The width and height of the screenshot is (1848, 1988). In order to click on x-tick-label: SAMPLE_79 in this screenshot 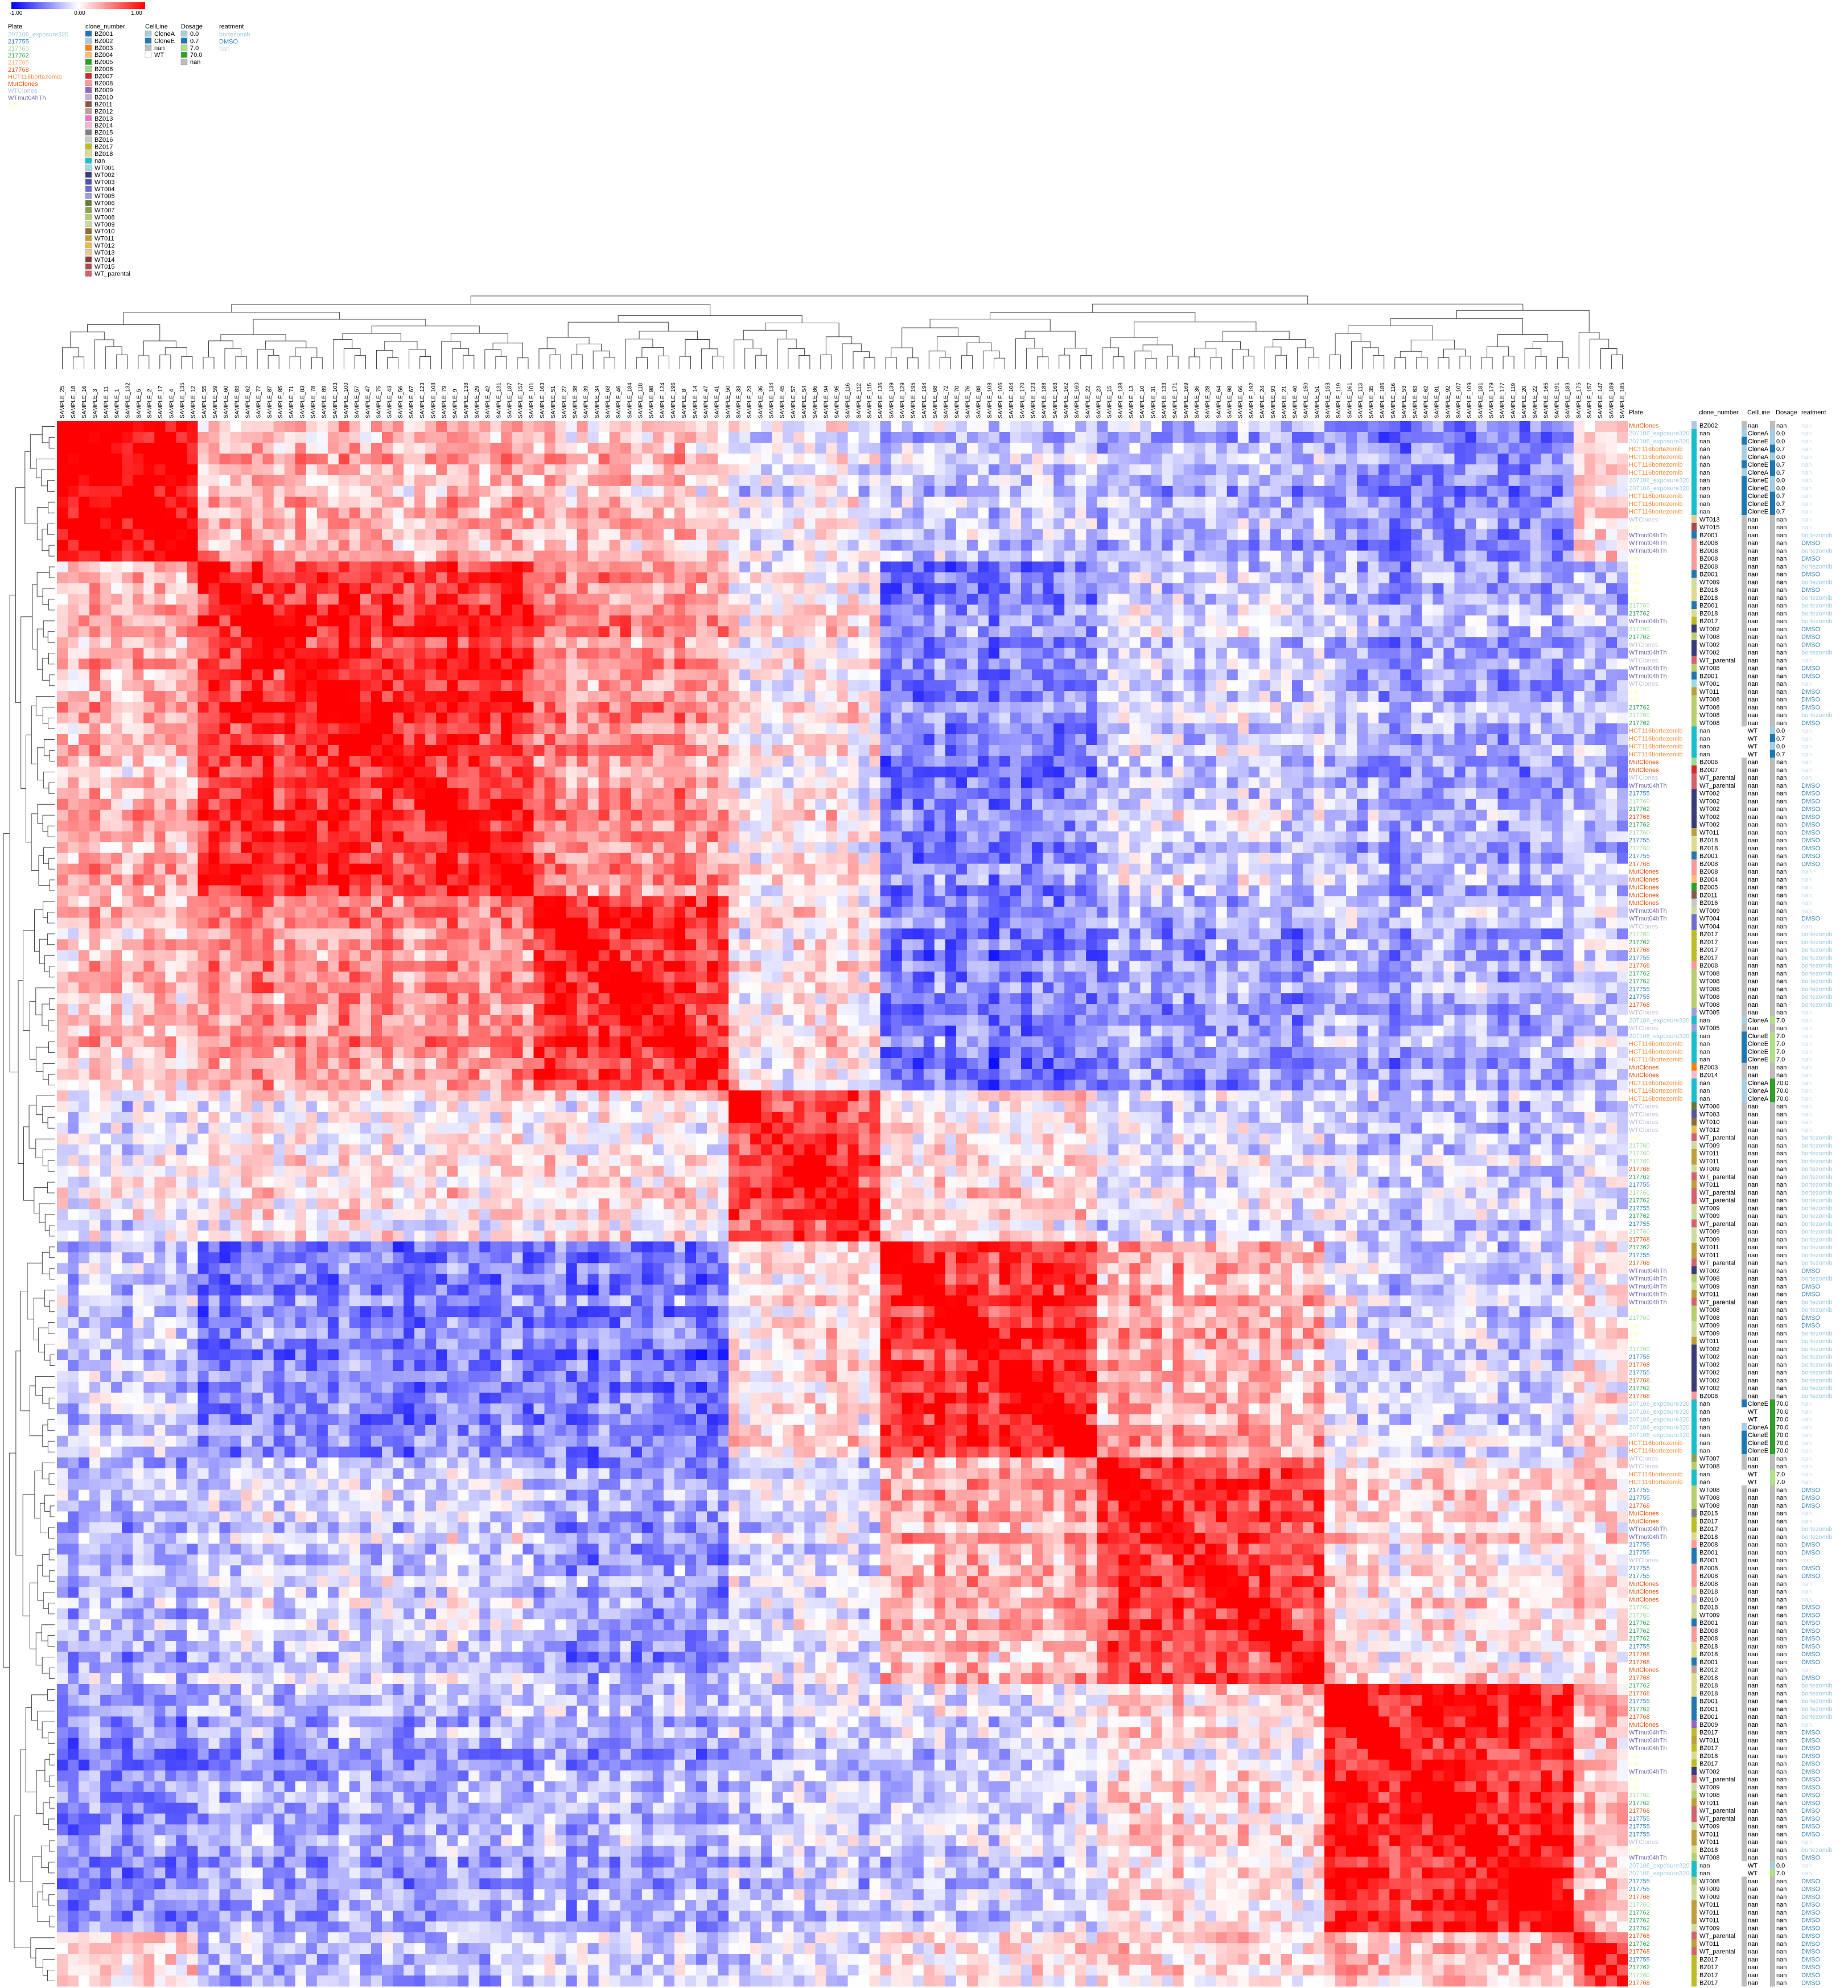, I will do `click(444, 401)`.